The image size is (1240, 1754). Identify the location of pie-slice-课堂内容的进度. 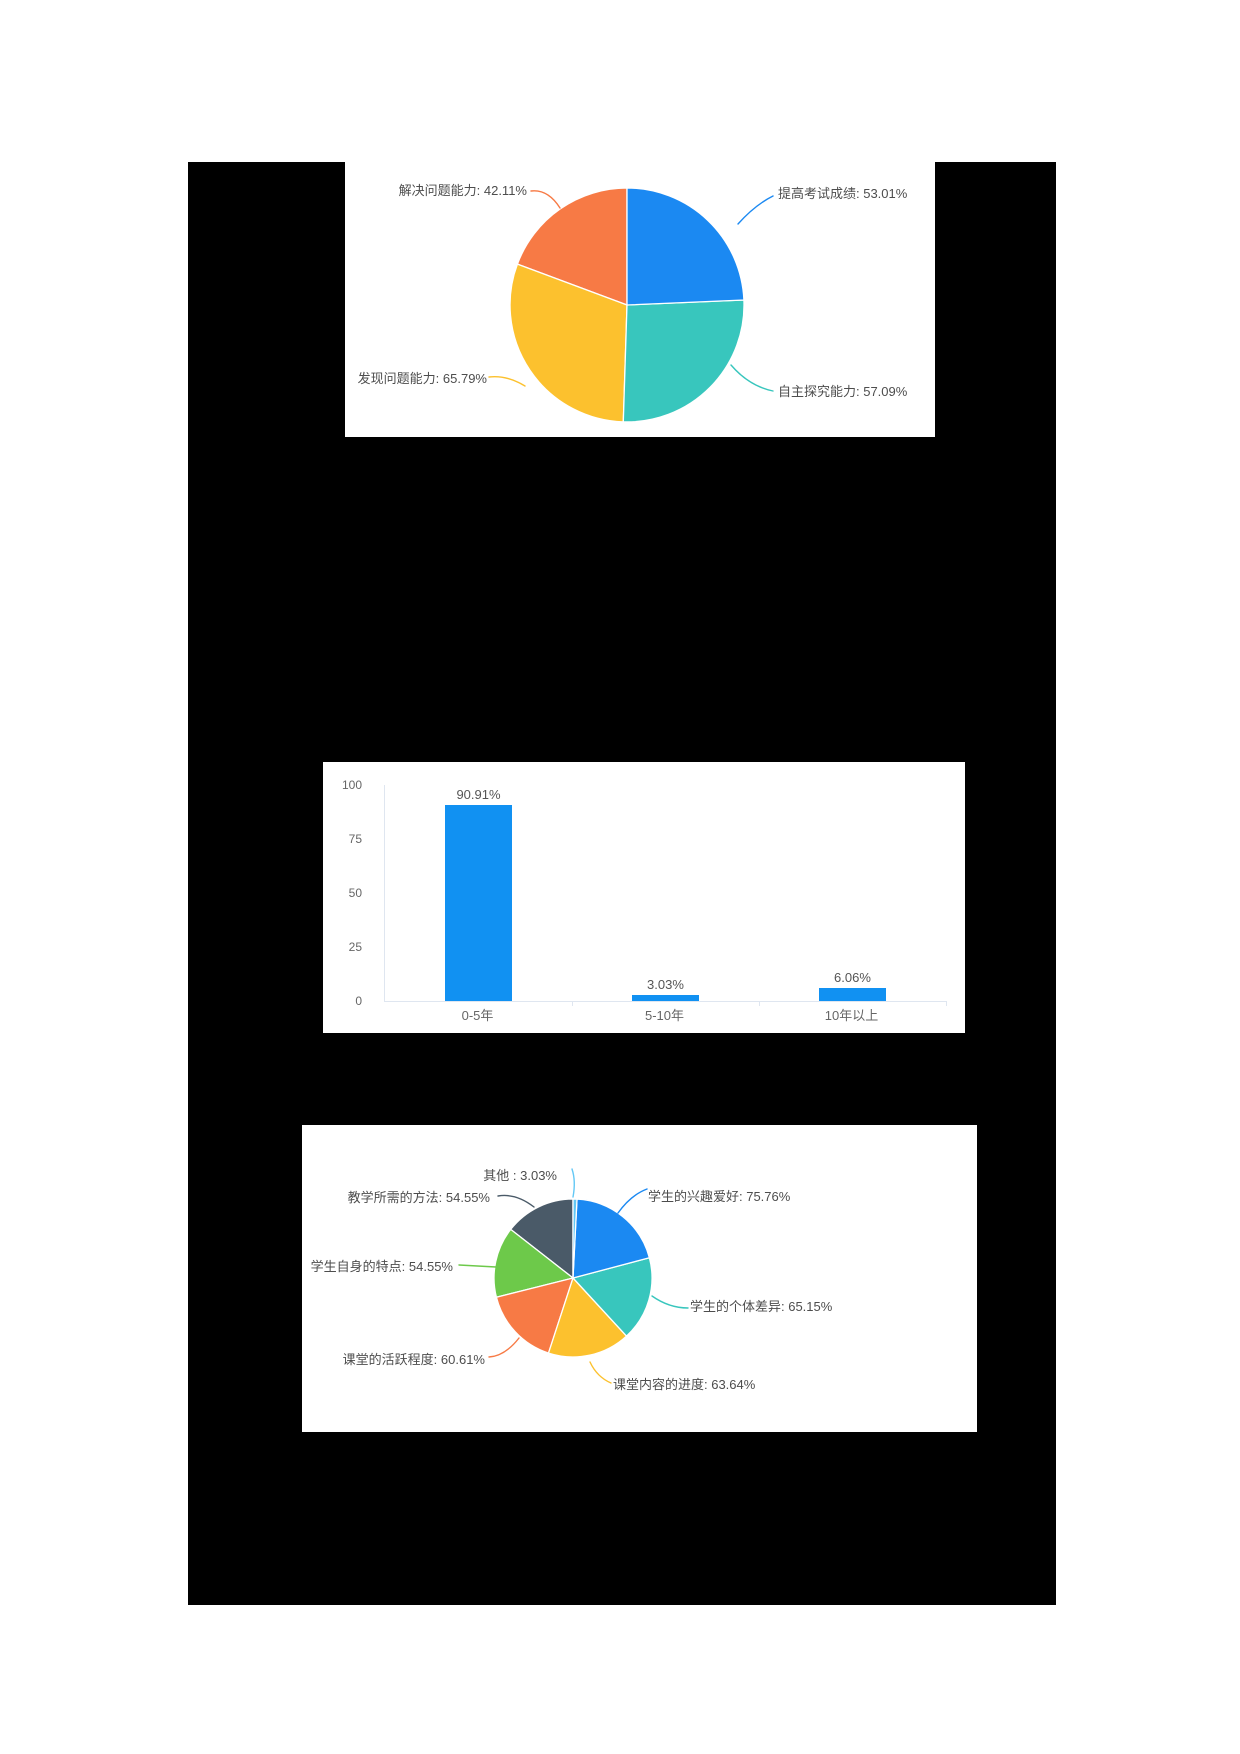
(587, 1317).